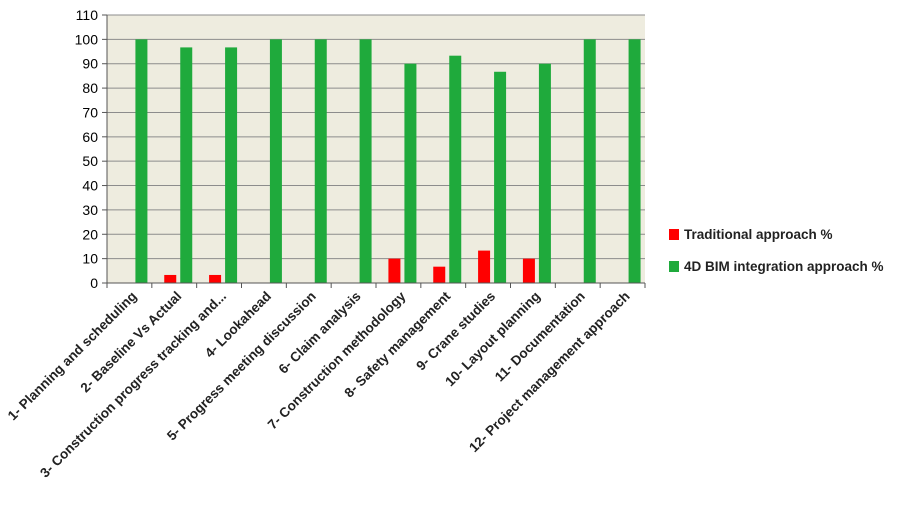 Image resolution: width=918 pixels, height=512 pixels. What do you see at coordinates (90, 259) in the screenshot?
I see `y-tick-label: 10` at bounding box center [90, 259].